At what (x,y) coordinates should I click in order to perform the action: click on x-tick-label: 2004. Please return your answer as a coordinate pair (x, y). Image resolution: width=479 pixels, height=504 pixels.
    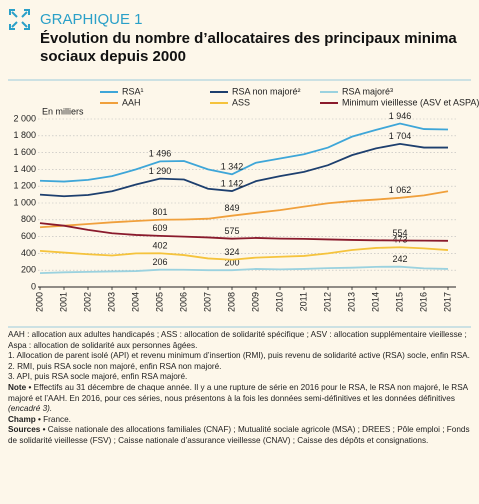
    Looking at the image, I should click on (135, 302).